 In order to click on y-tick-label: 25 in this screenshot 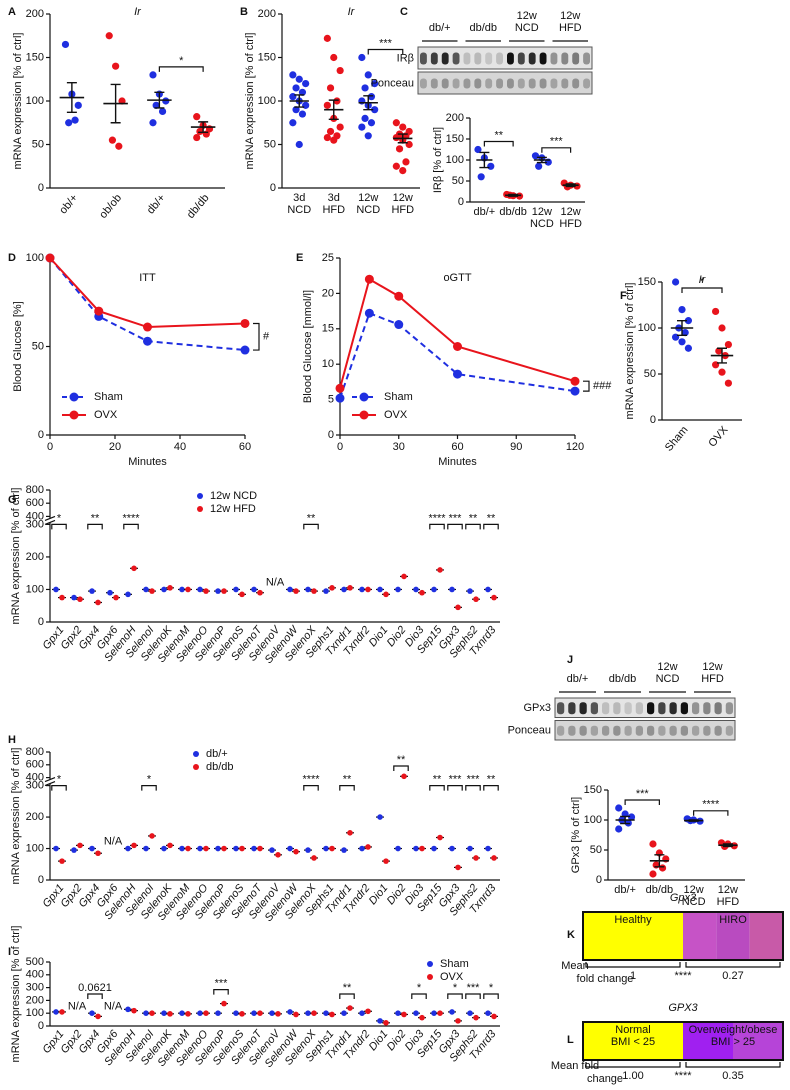, I will do `click(328, 258)`.